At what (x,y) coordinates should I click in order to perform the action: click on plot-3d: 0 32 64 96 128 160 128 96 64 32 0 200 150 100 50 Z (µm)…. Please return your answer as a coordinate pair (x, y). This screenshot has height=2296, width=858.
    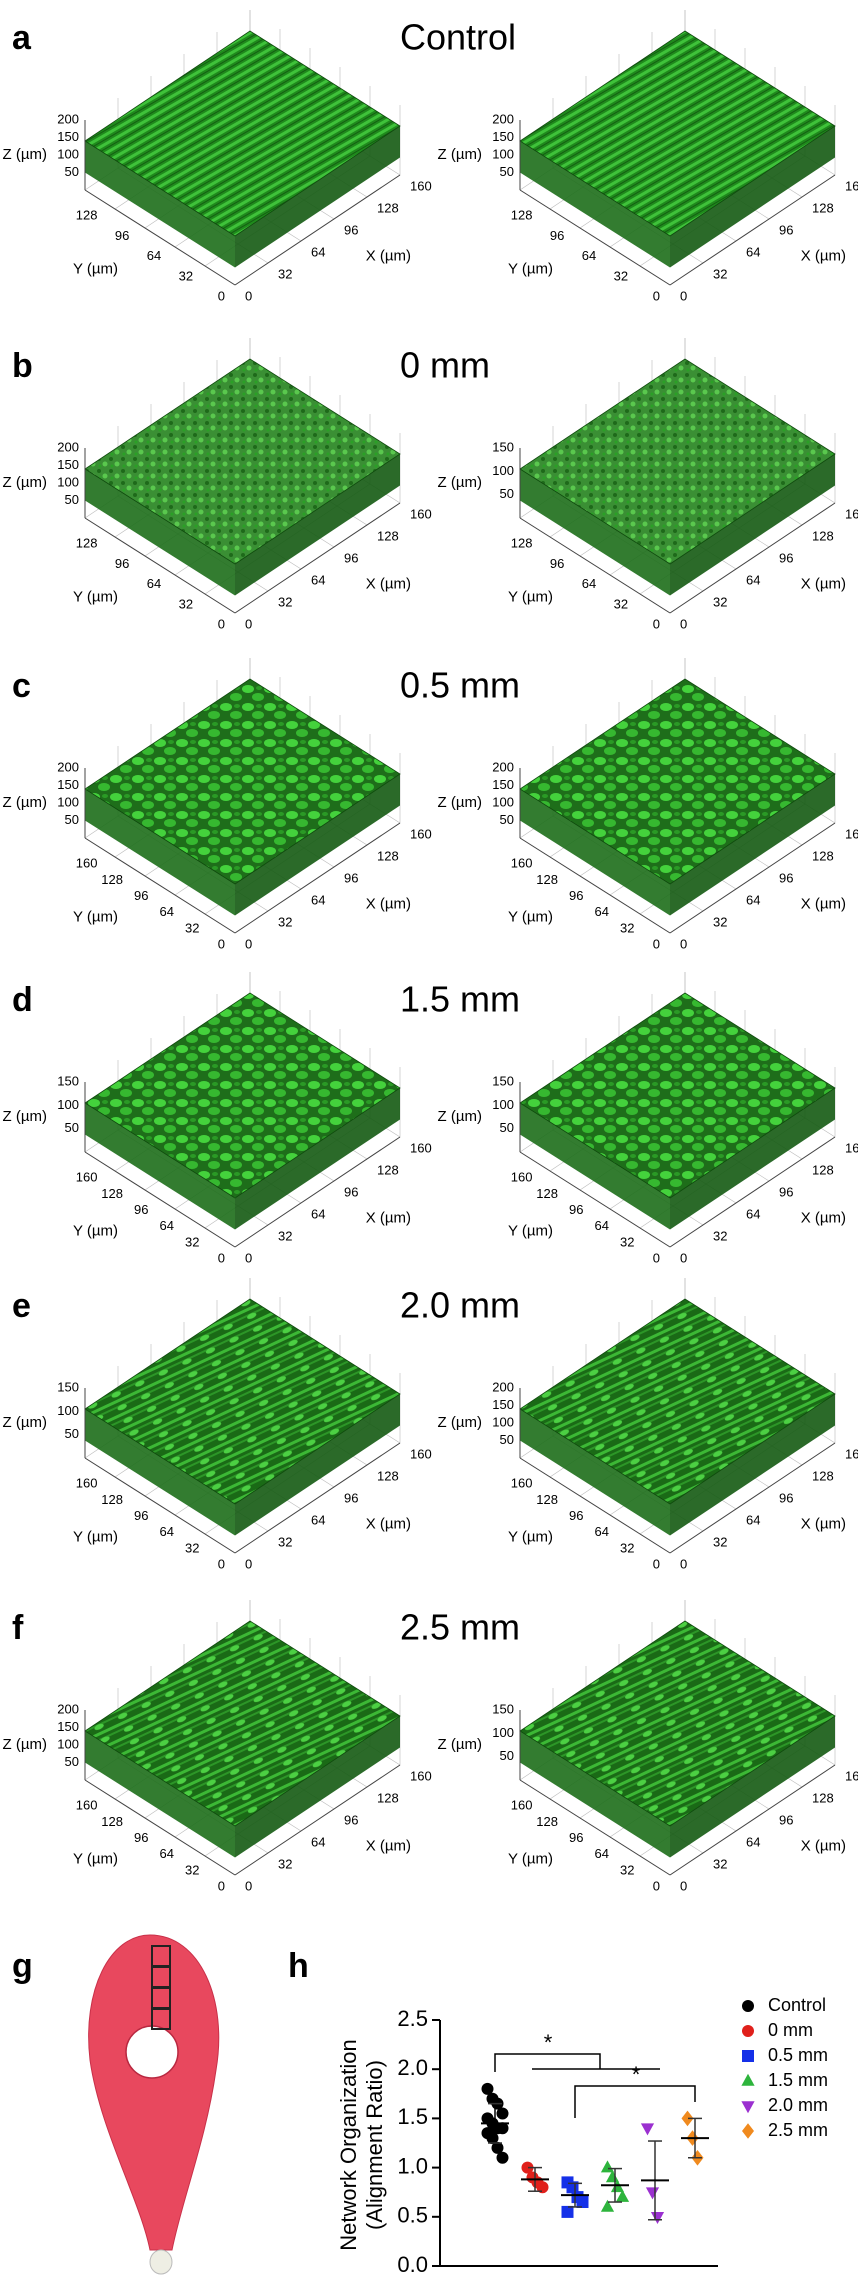
    Looking at the image, I should click on (217, 484).